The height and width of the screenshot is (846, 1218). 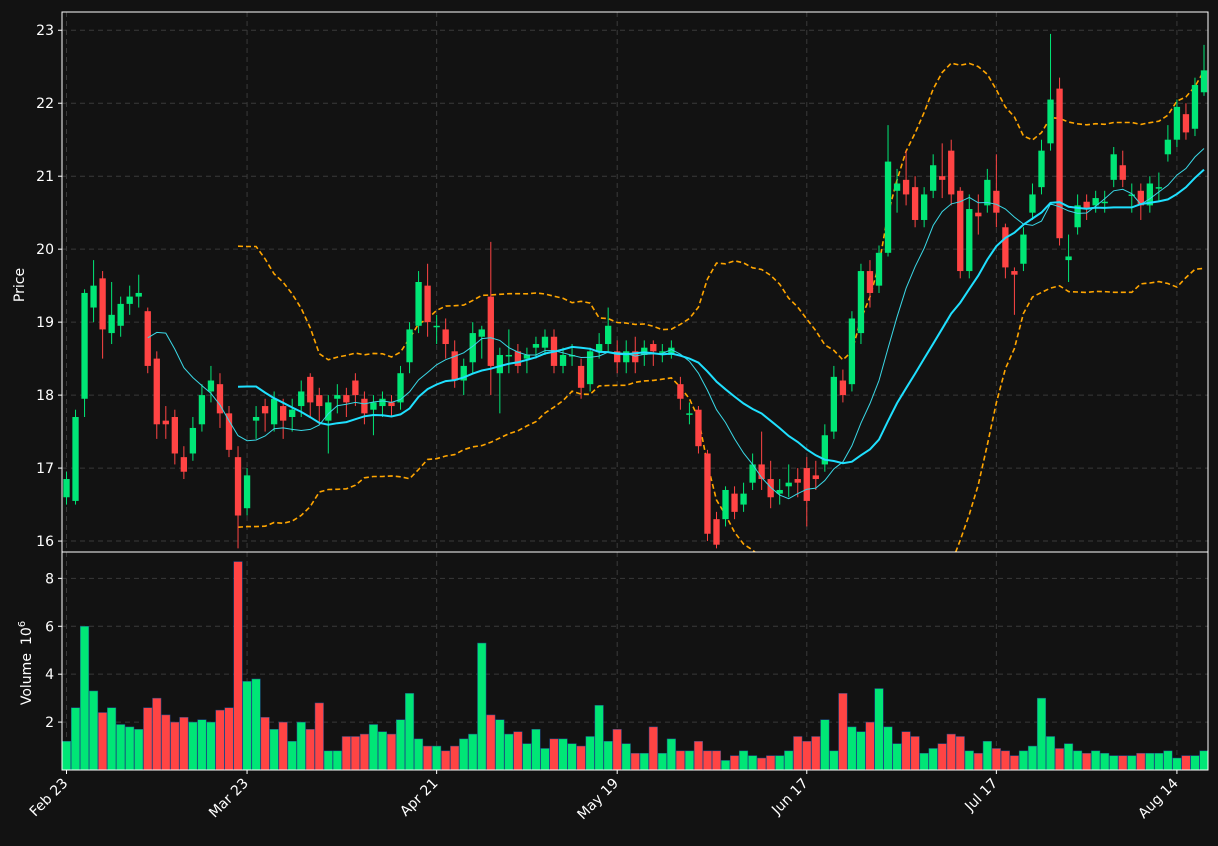 I want to click on price-ytick-label: 19, so click(x=45, y=323).